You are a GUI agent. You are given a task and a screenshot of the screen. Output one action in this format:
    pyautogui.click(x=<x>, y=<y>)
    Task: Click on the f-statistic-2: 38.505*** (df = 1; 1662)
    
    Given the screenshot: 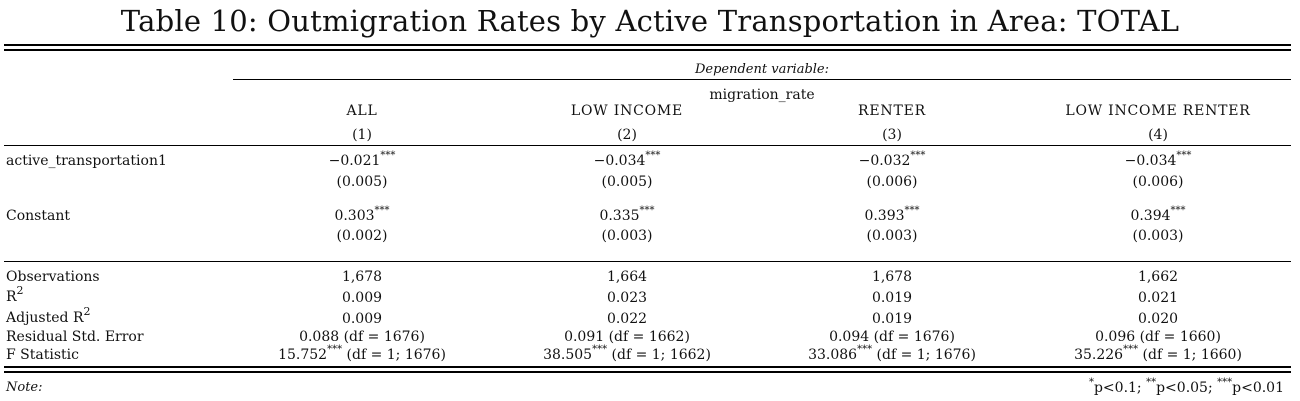 What is the action you would take?
    pyautogui.click(x=627, y=353)
    